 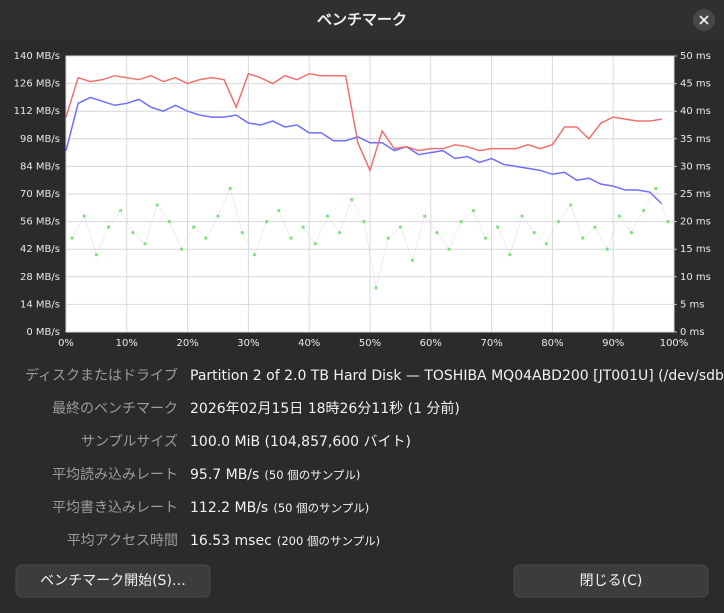 What do you see at coordinates (695, 249) in the screenshot?
I see `y2-tick-label: 15 ms` at bounding box center [695, 249].